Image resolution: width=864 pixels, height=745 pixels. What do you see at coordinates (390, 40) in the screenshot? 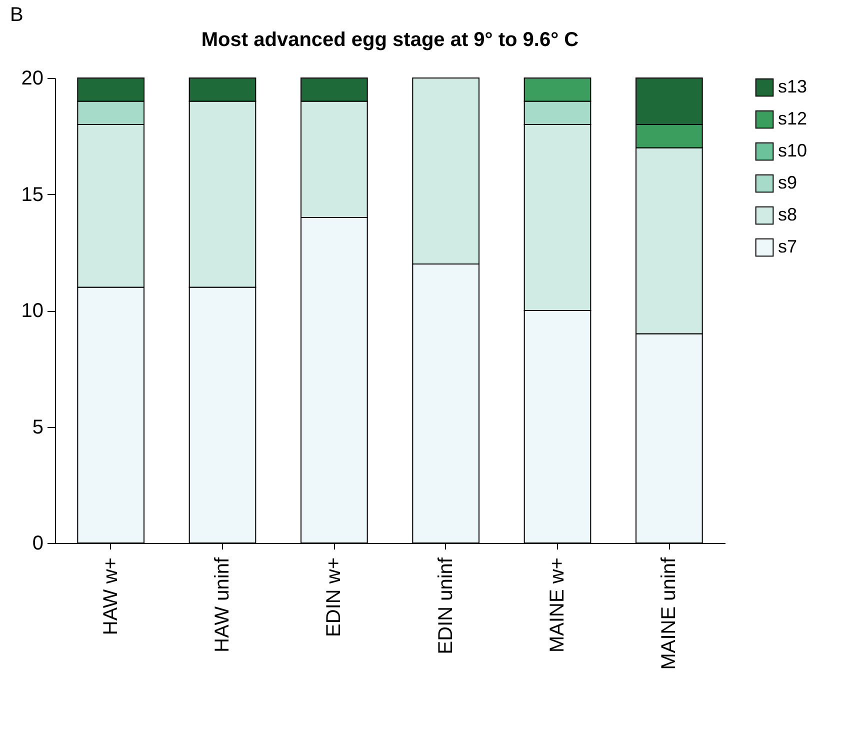
I see `chart-title: Most advanced egg stage at 9° to 9.6° C` at bounding box center [390, 40].